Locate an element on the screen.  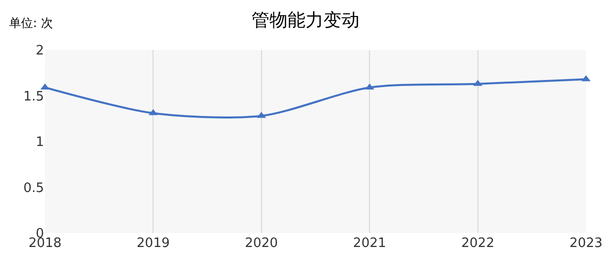
y-tick-label: 1 is located at coordinates (40, 142).